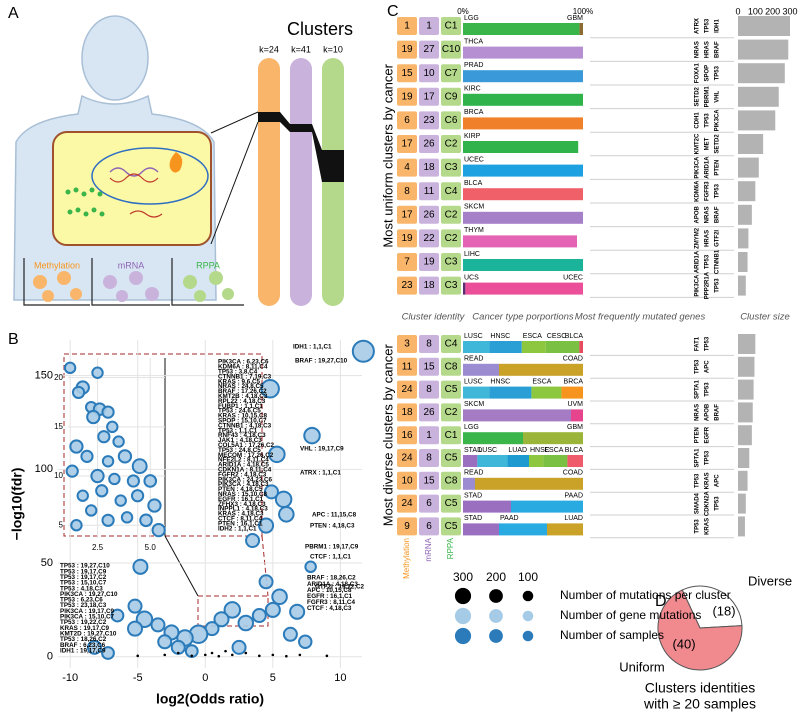  What do you see at coordinates (242, 494) in the screenshot?
I see `gene-annotation: NRAS : 15,10,C8` at bounding box center [242, 494].